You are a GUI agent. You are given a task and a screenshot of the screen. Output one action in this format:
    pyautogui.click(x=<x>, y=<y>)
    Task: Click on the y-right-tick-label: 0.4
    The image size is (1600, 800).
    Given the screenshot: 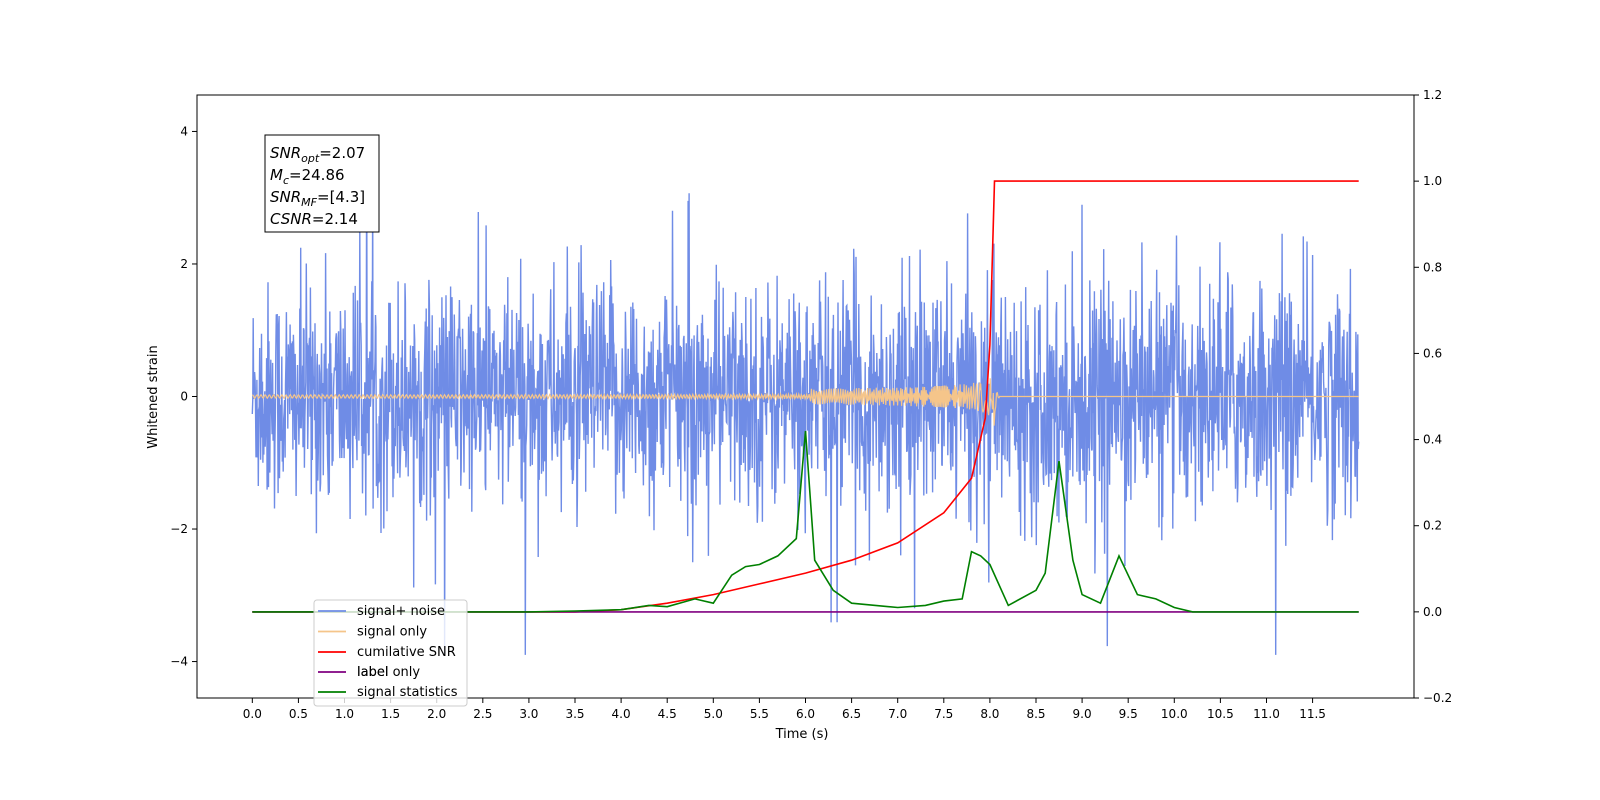 What is the action you would take?
    pyautogui.click(x=1432, y=440)
    